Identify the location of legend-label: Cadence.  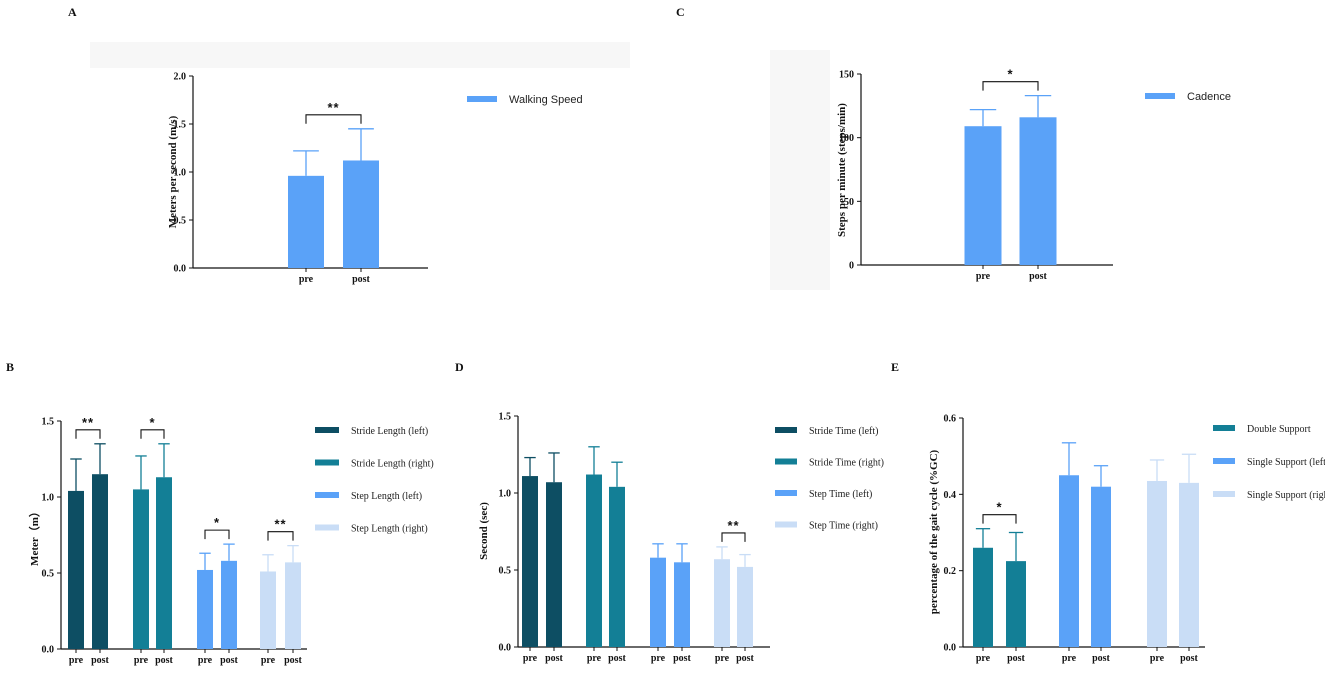
(1209, 97).